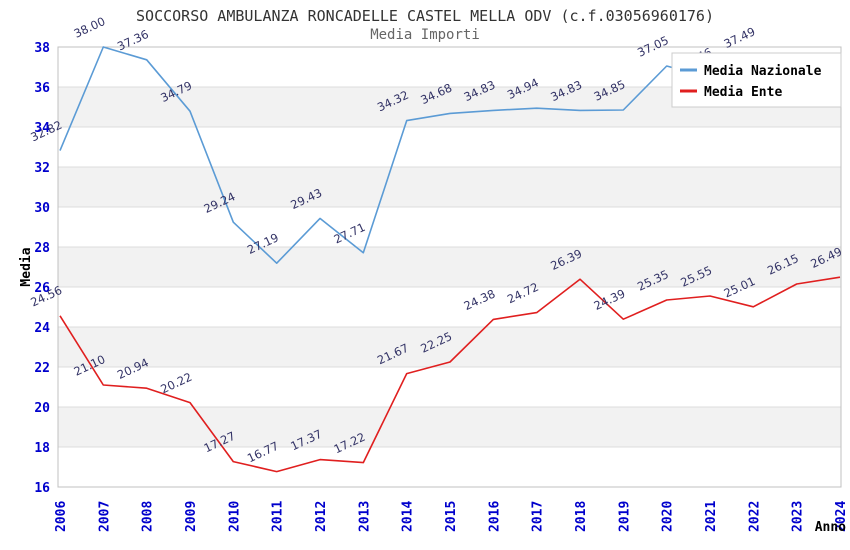 The width and height of the screenshot is (850, 550). What do you see at coordinates (90, 27) in the screenshot?
I see `data-label: 38.00` at bounding box center [90, 27].